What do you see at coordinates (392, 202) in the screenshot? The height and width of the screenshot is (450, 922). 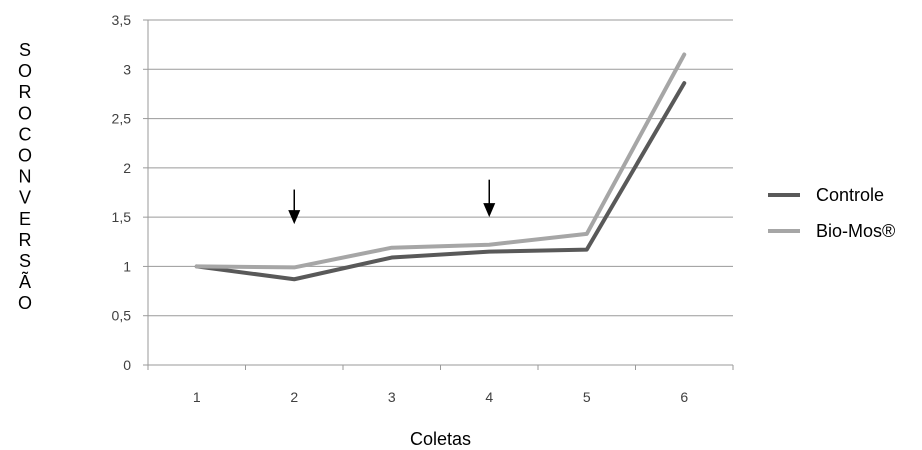 I see `annotations` at bounding box center [392, 202].